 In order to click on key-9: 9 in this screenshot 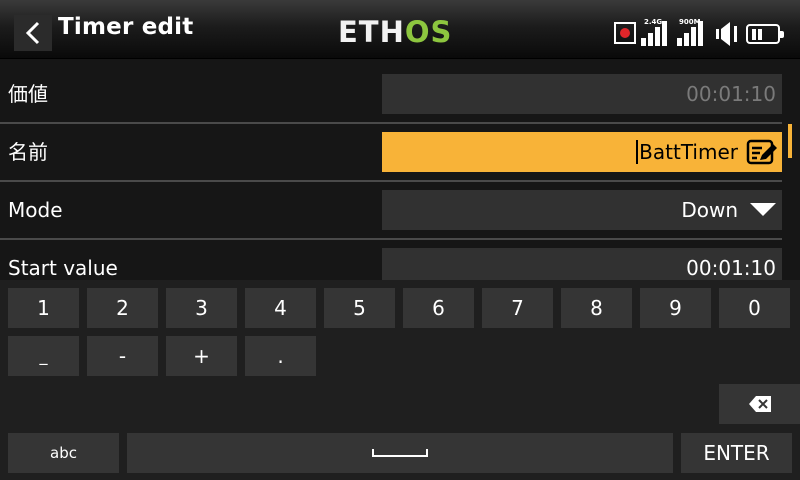, I will do `click(675, 308)`.